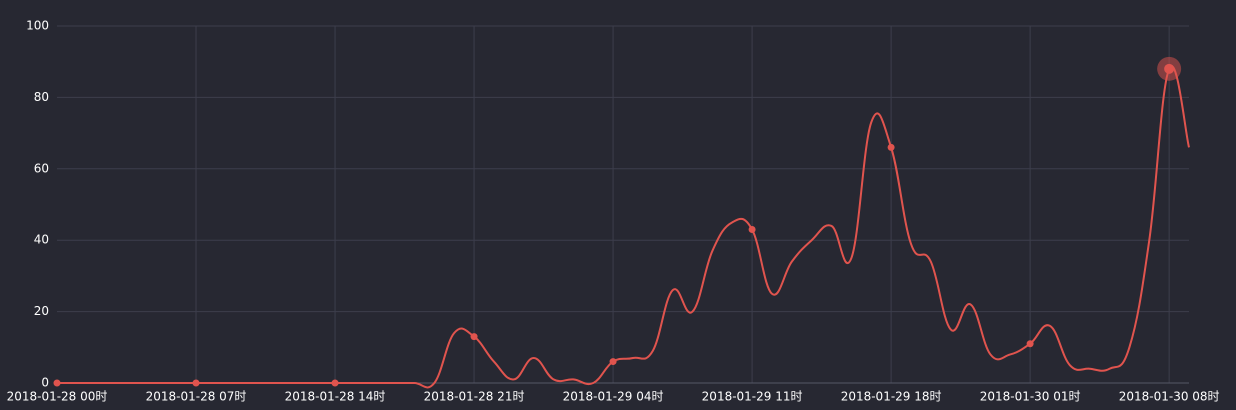  What do you see at coordinates (752, 397) in the screenshot?
I see `x-tick-label: 2018-01-29 11时` at bounding box center [752, 397].